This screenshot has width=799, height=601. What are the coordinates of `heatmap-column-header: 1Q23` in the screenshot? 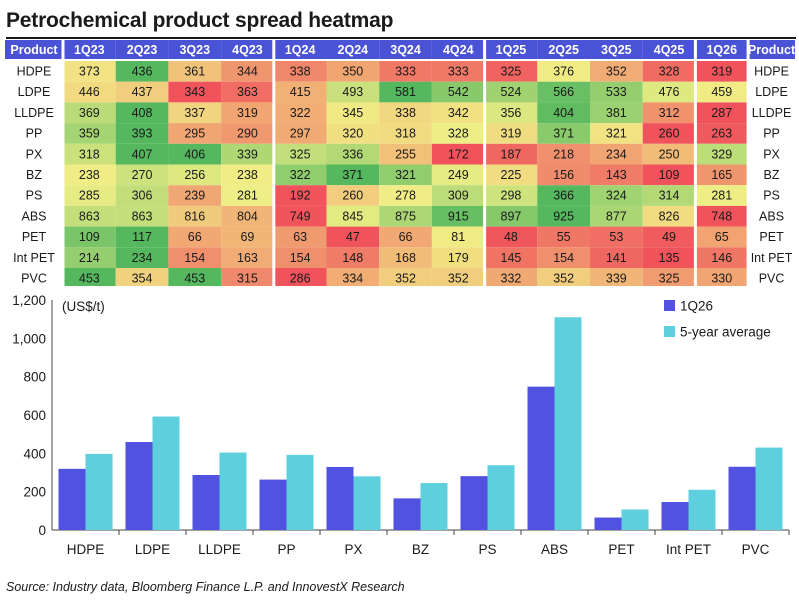 It's located at (89, 50).